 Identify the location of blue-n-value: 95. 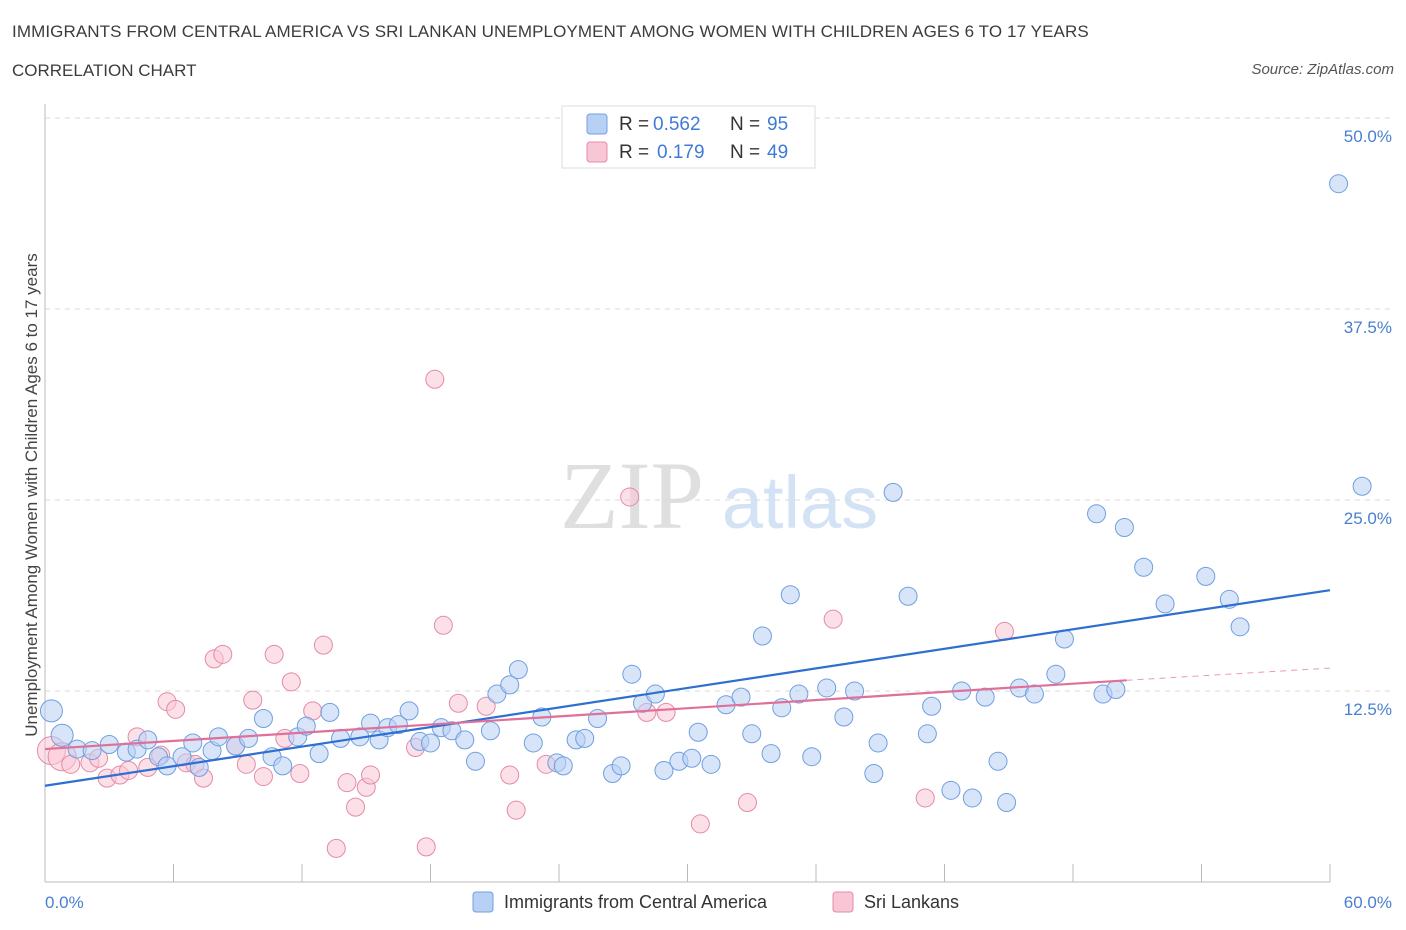
(777, 124).